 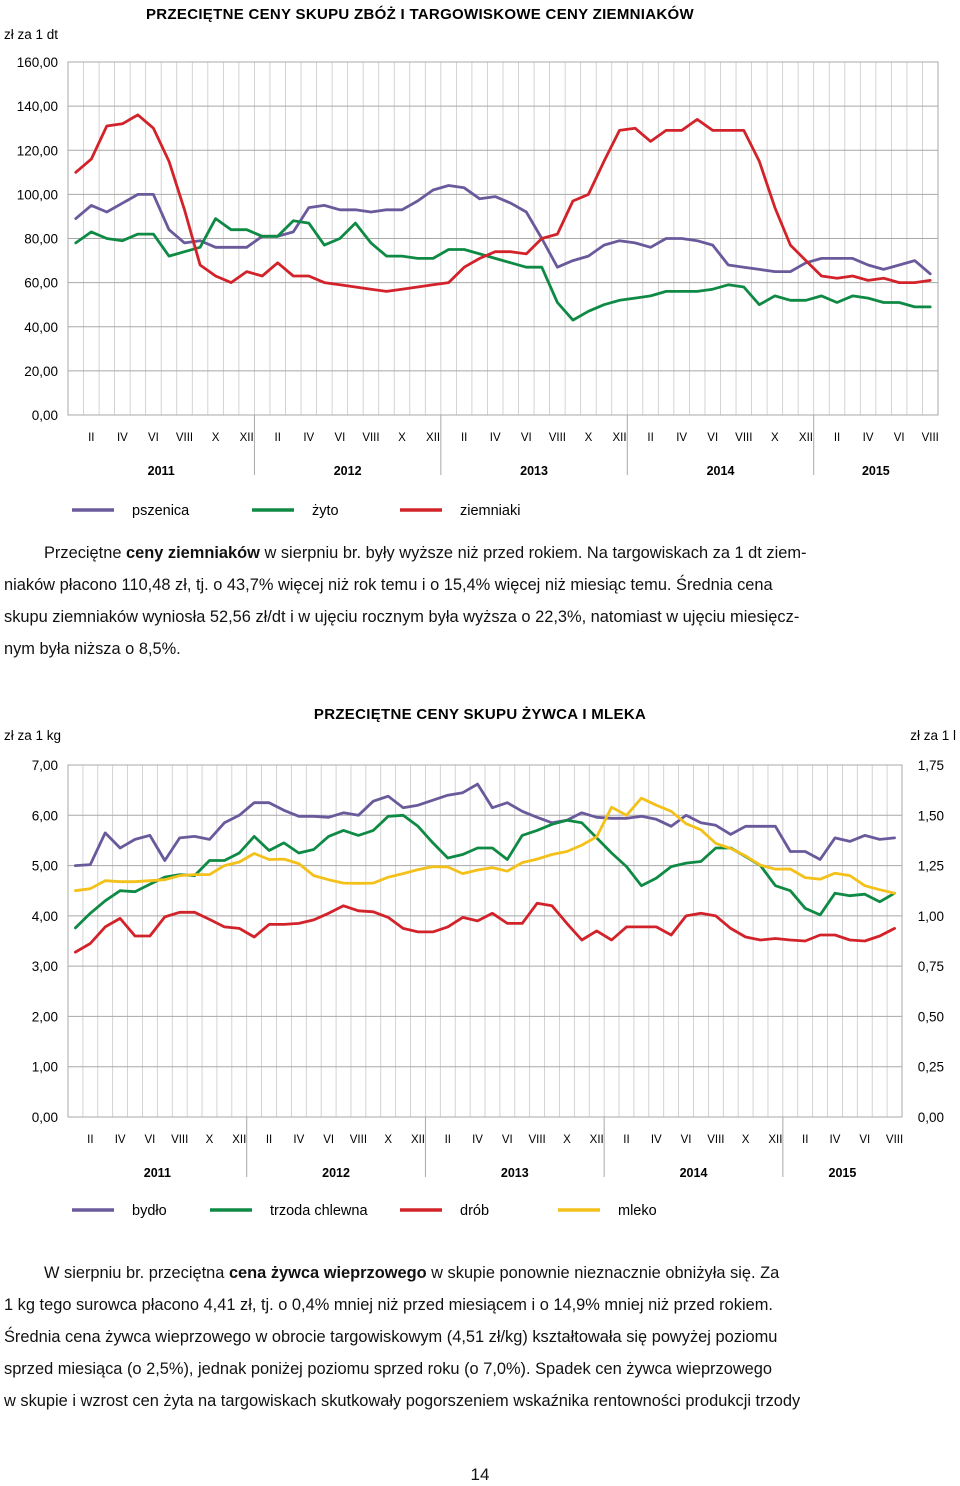 What do you see at coordinates (503, 230) in the screenshot?
I see `series-line-pszenica` at bounding box center [503, 230].